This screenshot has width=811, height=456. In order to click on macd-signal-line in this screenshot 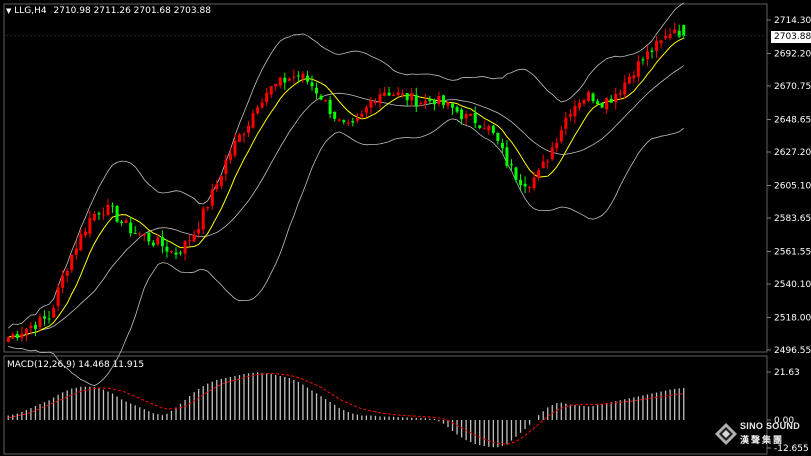, I will do `click(346, 409)`.